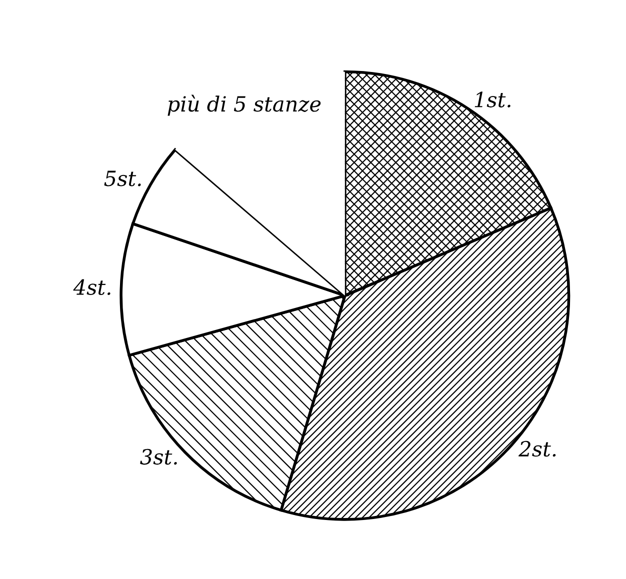 The width and height of the screenshot is (626, 579). Describe the element at coordinates (122, 178) in the screenshot. I see `slice-label: 5st.` at that location.